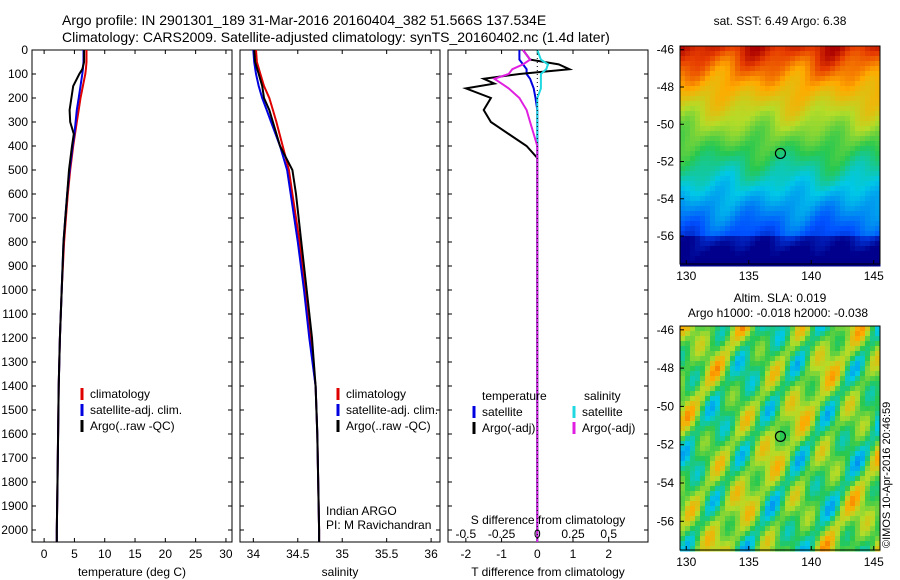 The image size is (900, 580). What do you see at coordinates (14, 482) in the screenshot?
I see `depth-tick-label: 1800` at bounding box center [14, 482].